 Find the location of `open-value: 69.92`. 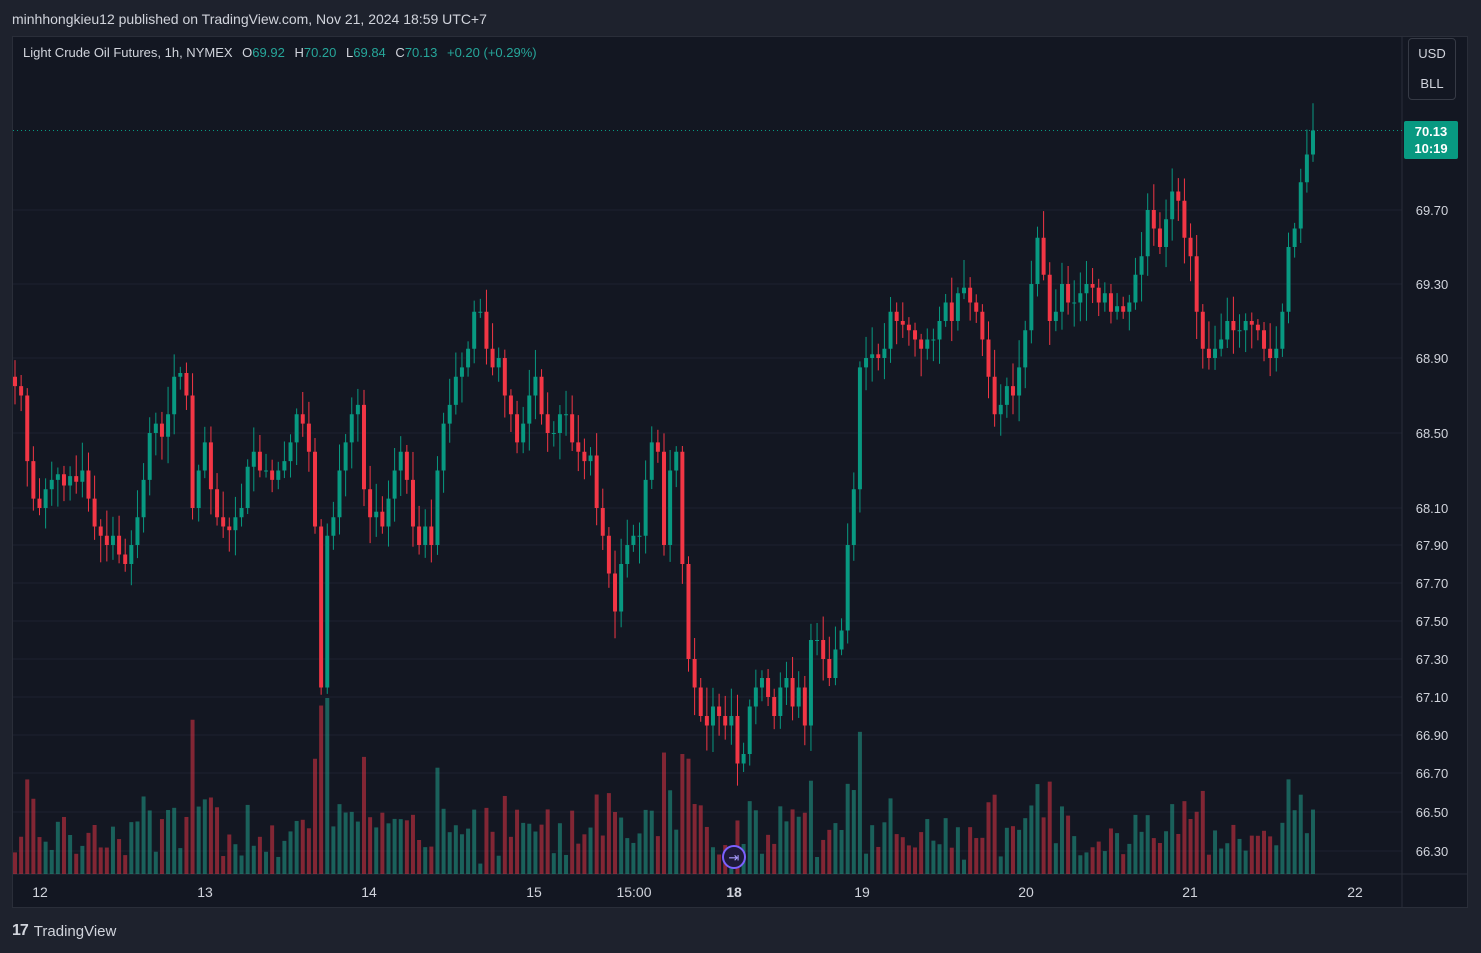

open-value: 69.92 is located at coordinates (268, 52).